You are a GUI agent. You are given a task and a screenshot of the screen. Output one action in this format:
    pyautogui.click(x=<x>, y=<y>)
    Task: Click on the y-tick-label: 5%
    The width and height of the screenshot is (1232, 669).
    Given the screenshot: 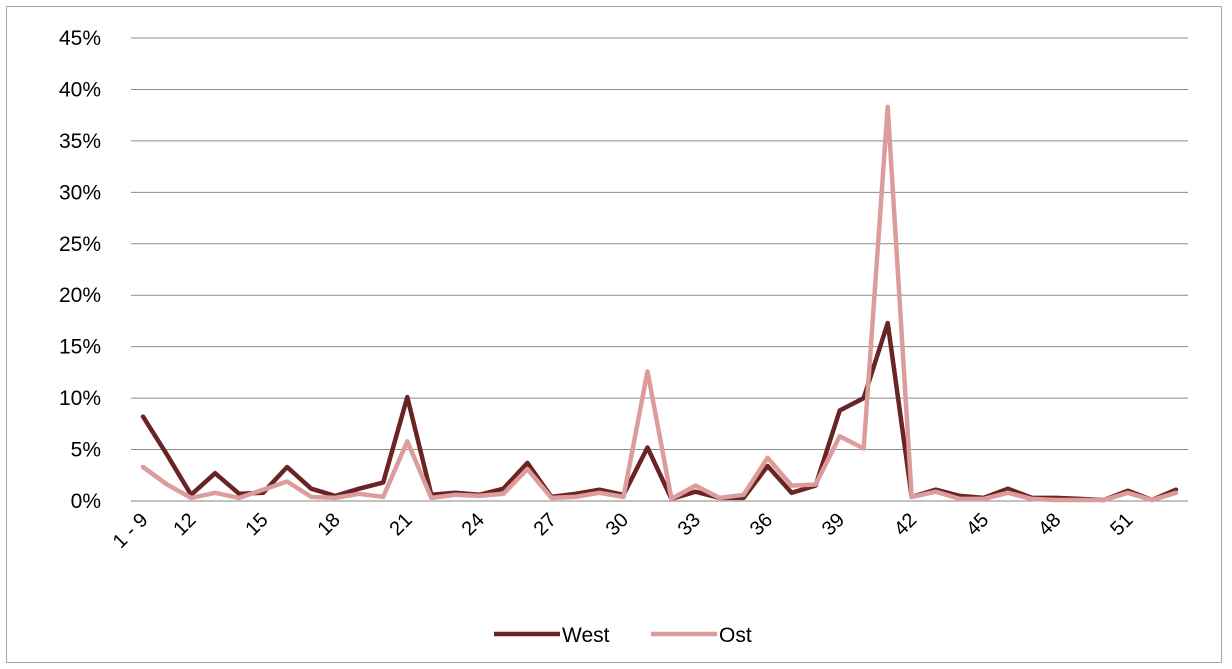 What is the action you would take?
    pyautogui.click(x=86, y=450)
    